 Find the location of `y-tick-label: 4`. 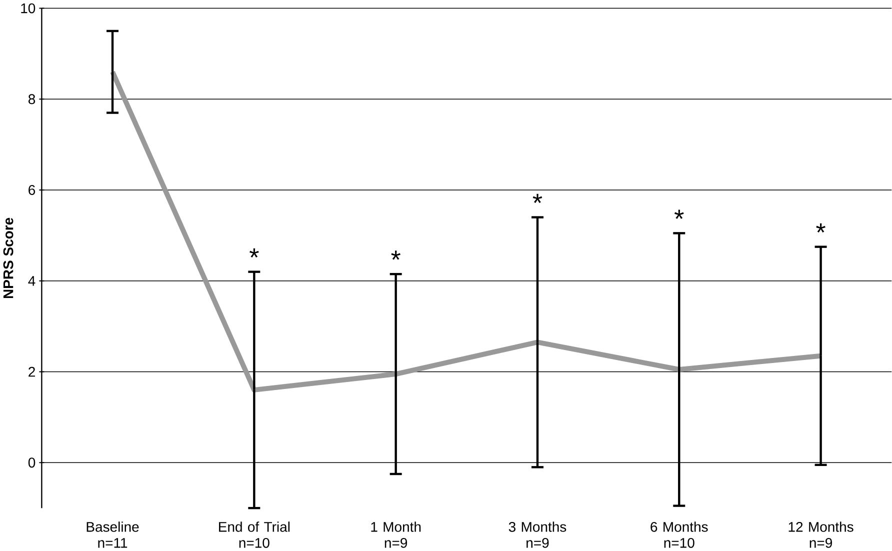

y-tick-label: 4 is located at coordinates (32, 281).